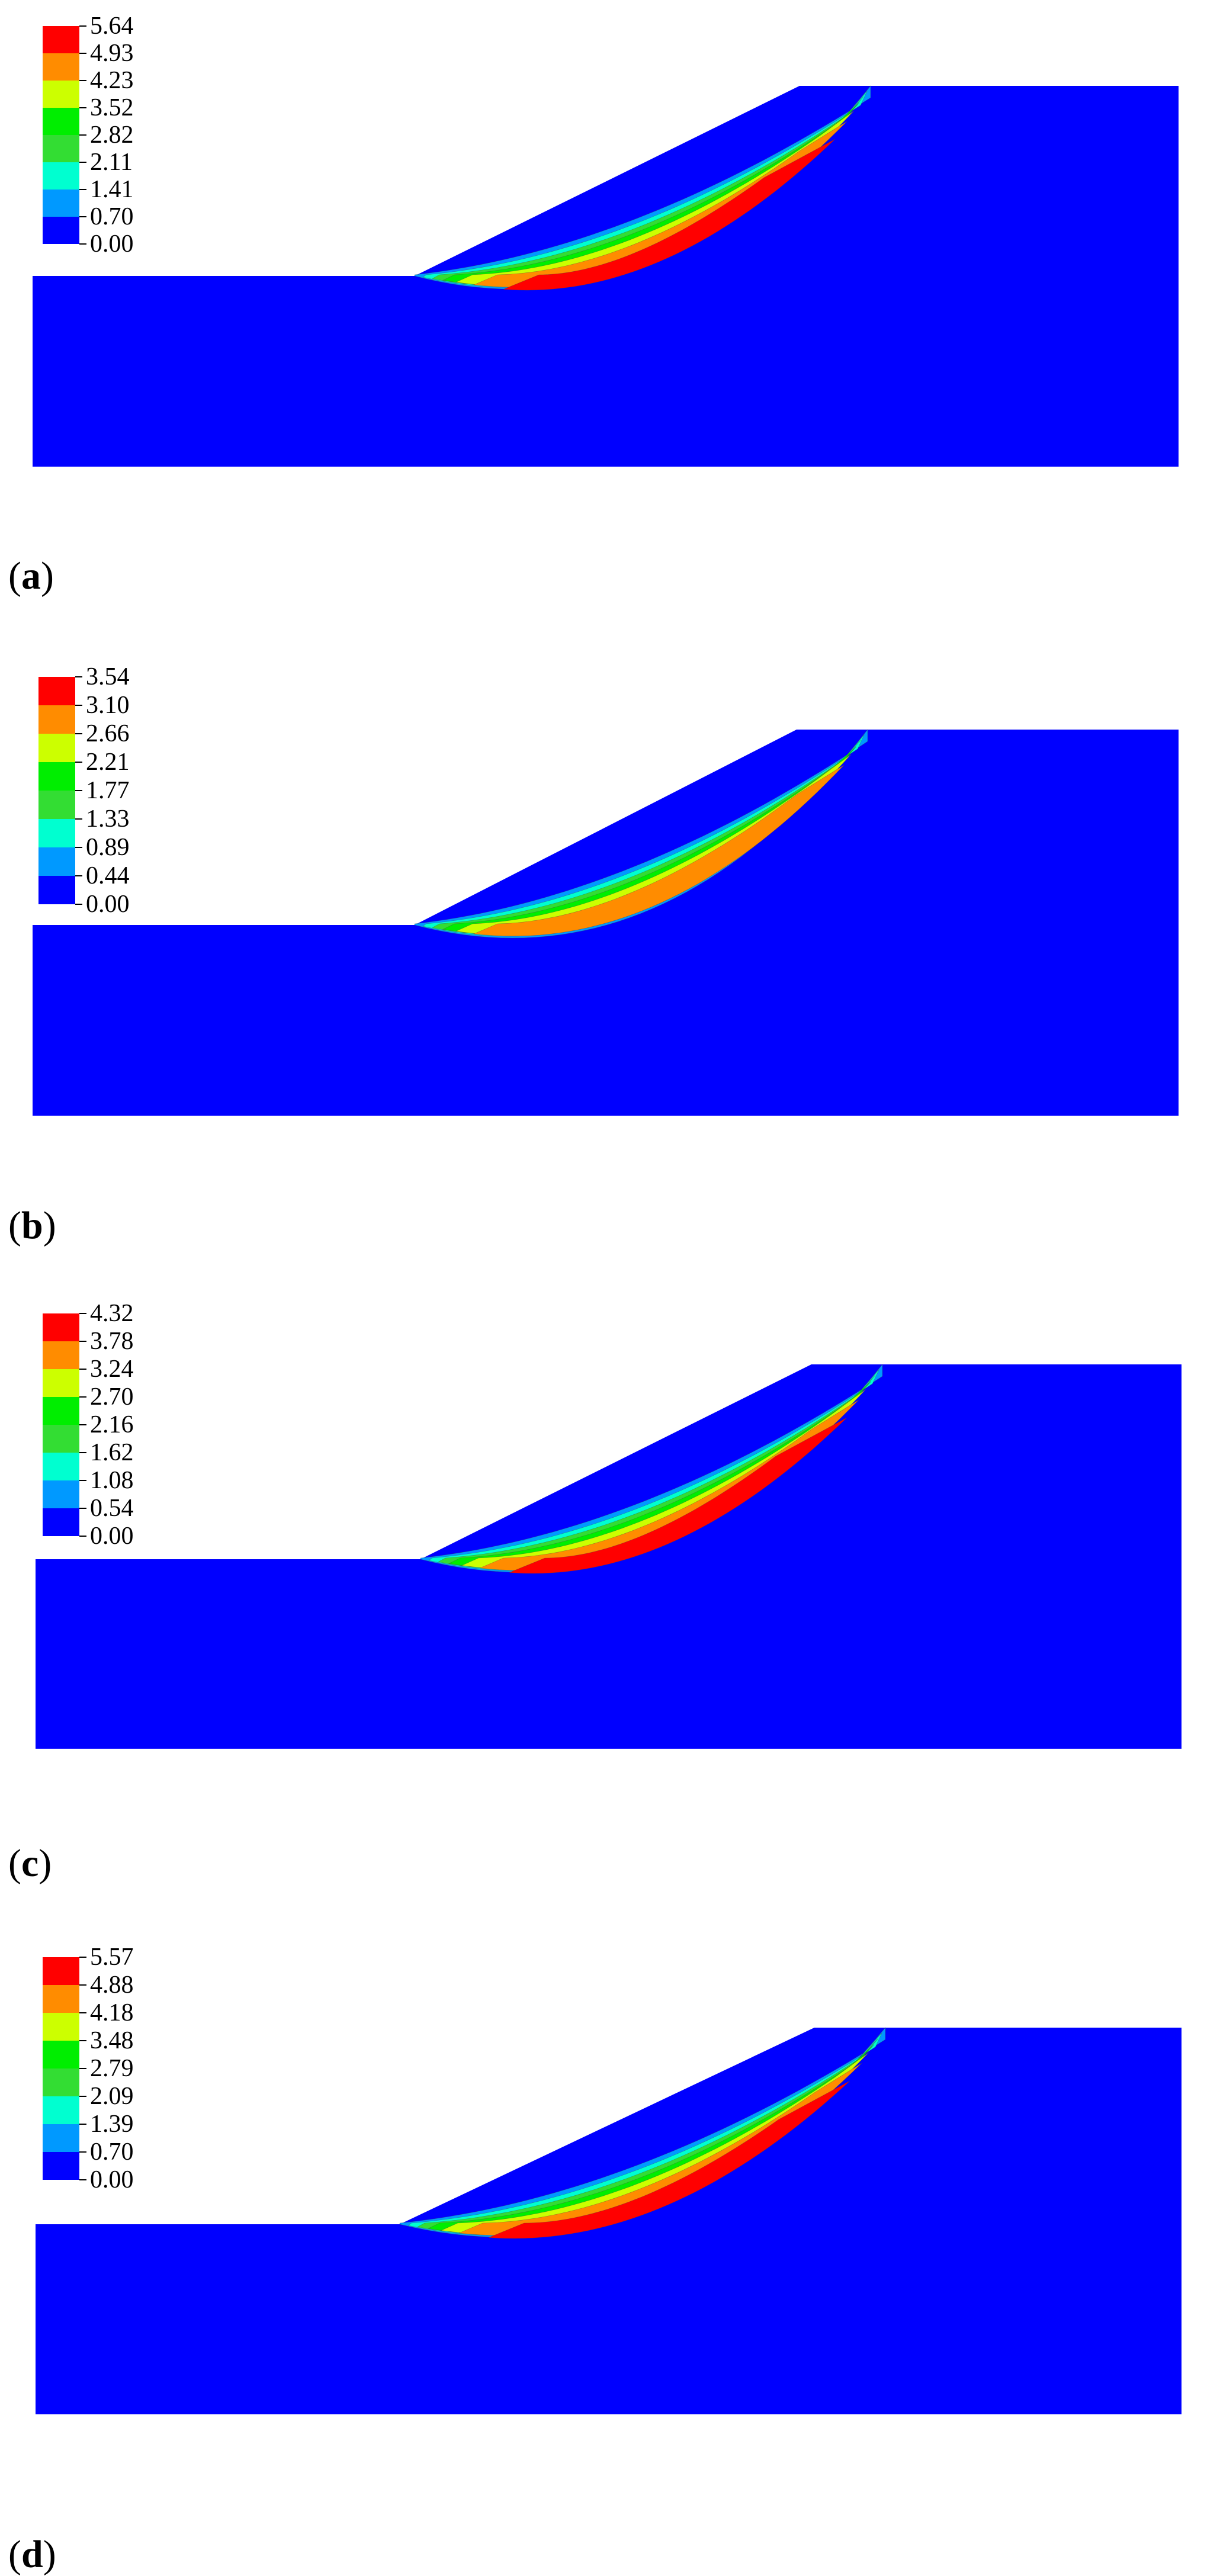 This screenshot has height=2576, width=1220. I want to click on legend-tick-label: 3.52, so click(112, 107).